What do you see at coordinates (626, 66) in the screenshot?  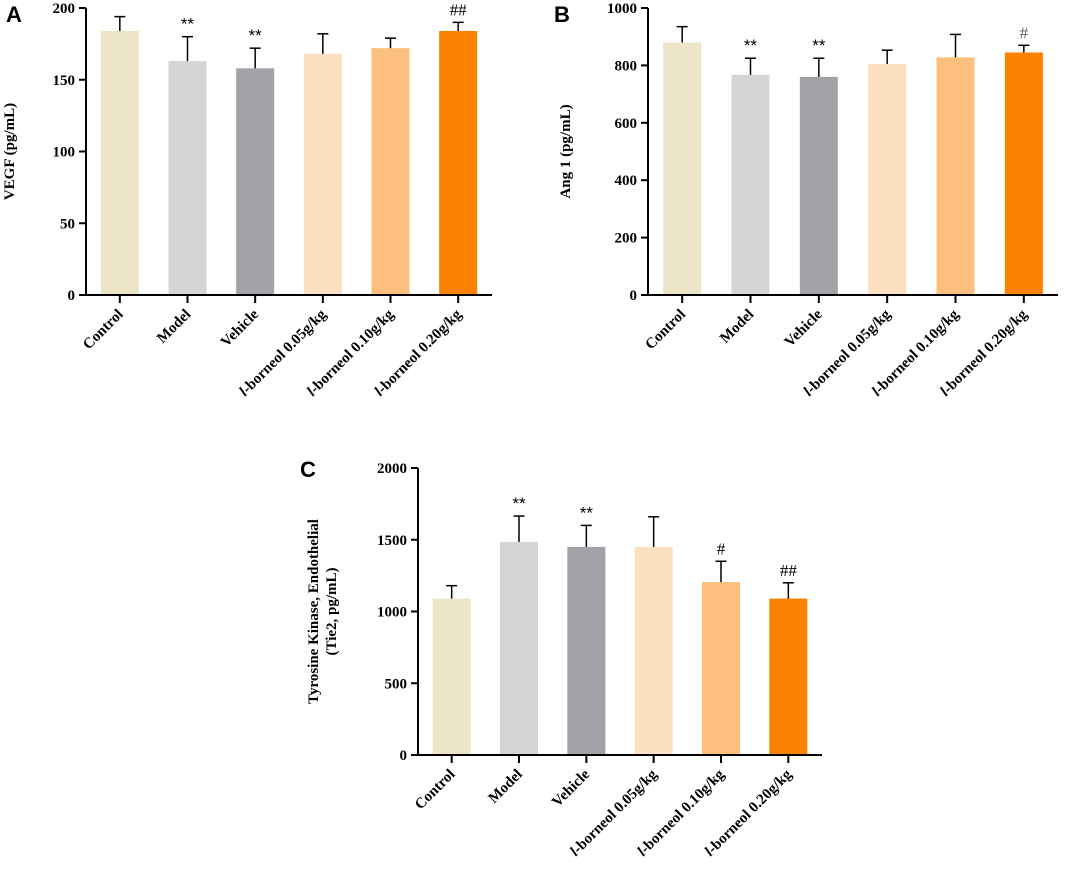 I see `y-tick-label: 800` at bounding box center [626, 66].